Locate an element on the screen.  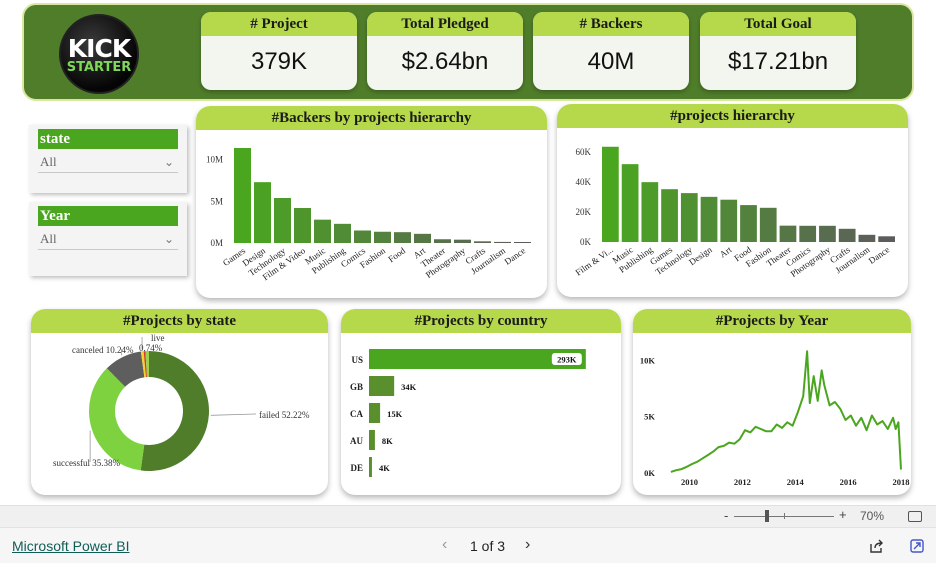
x-tick-label: Design is located at coordinates (700, 255).